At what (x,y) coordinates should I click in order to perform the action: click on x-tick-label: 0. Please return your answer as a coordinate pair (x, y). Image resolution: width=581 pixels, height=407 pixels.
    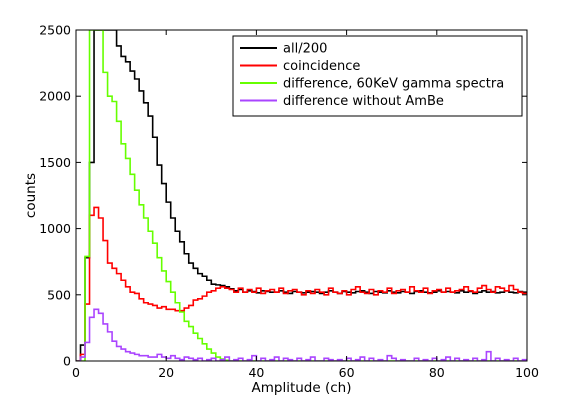
    Looking at the image, I should click on (76, 372).